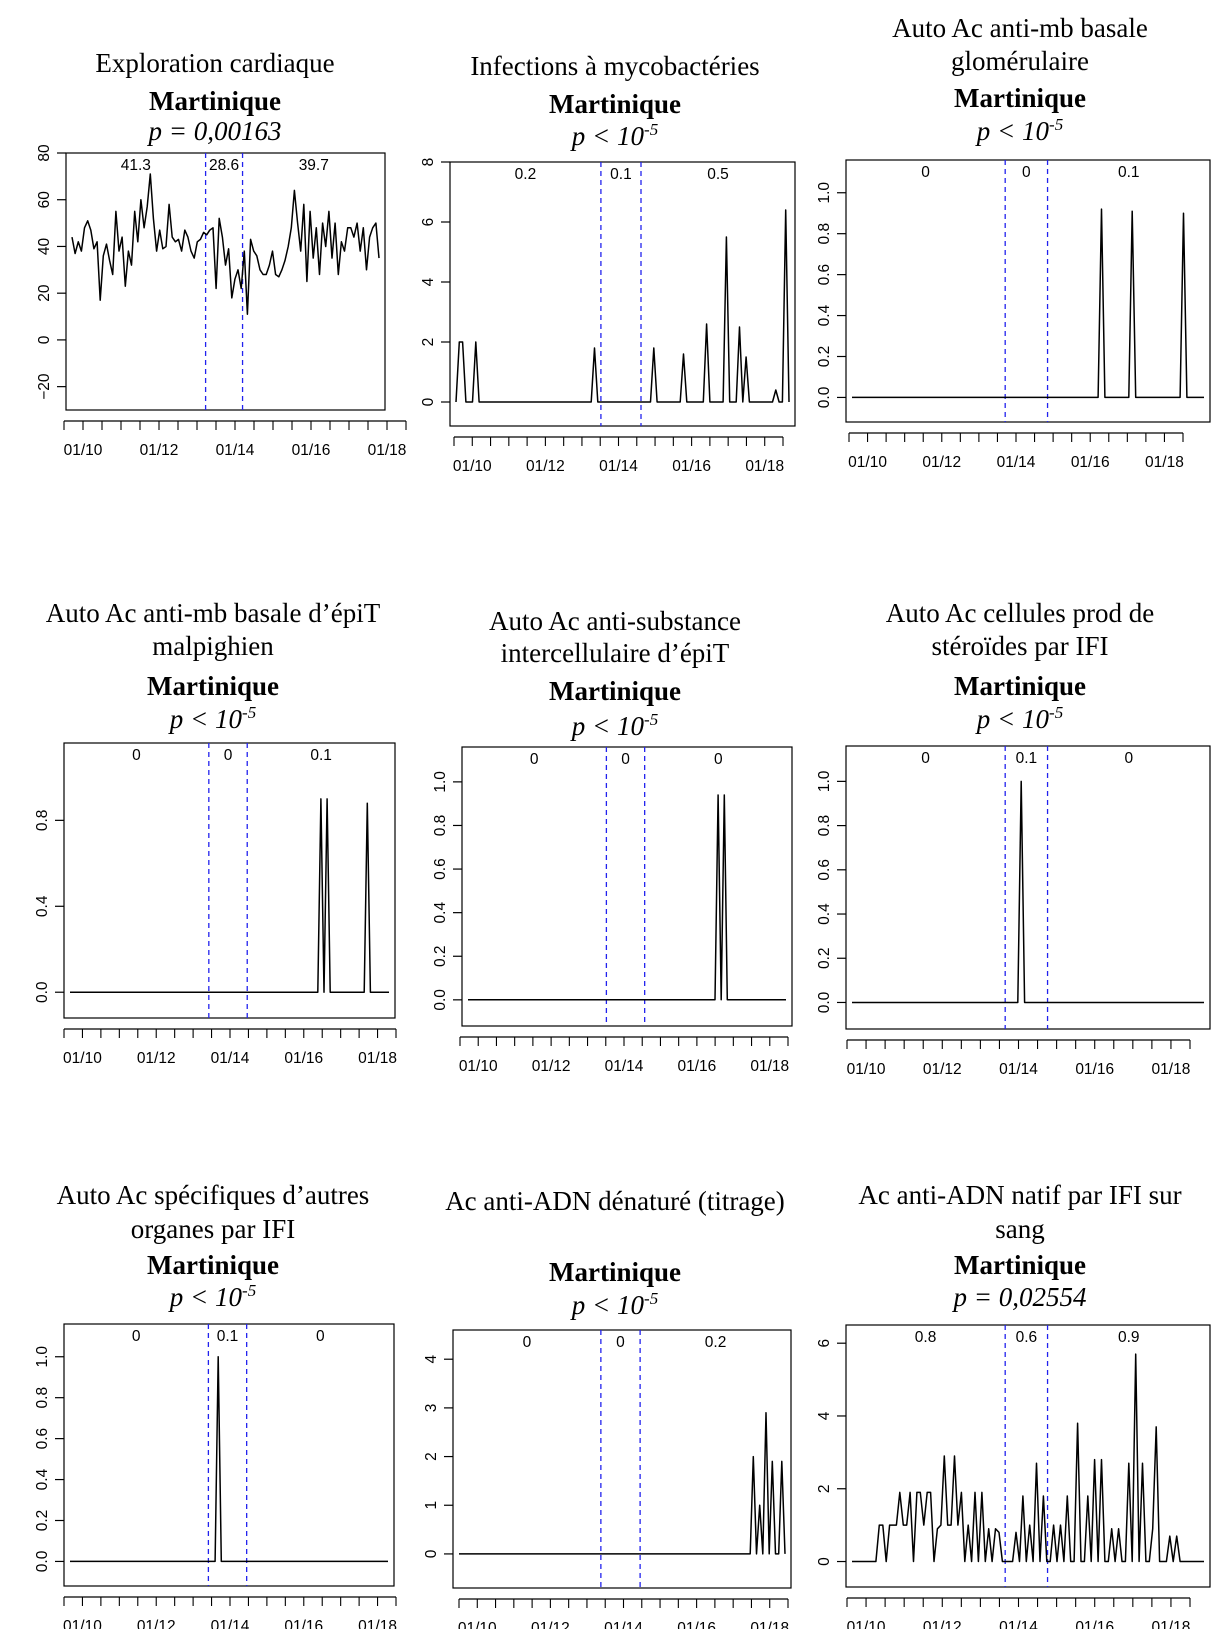 This screenshot has height=1634, width=1216. Describe the element at coordinates (431, 1505) in the screenshot. I see `y-tick-label: 1` at that location.